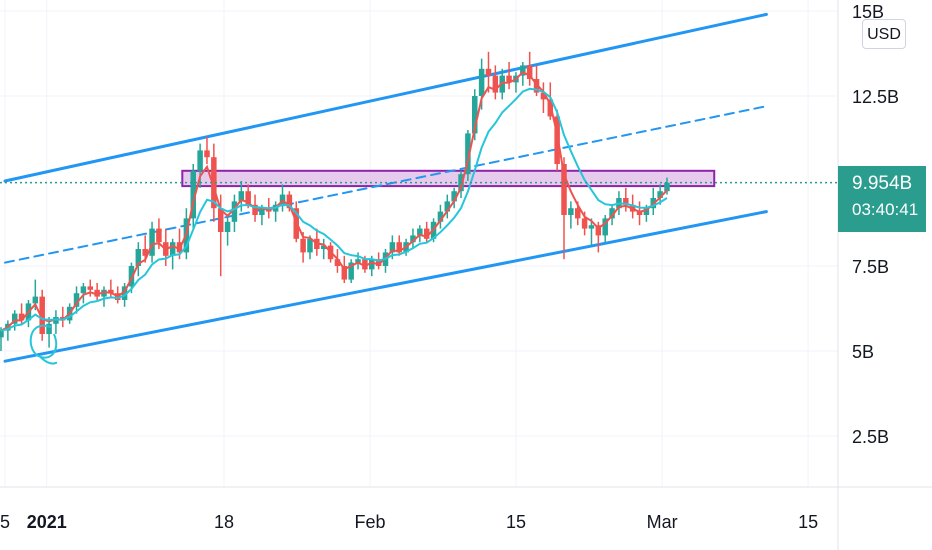  Describe the element at coordinates (882, 199) in the screenshot. I see `last-price-label: 9.954B 03:40:41` at that location.